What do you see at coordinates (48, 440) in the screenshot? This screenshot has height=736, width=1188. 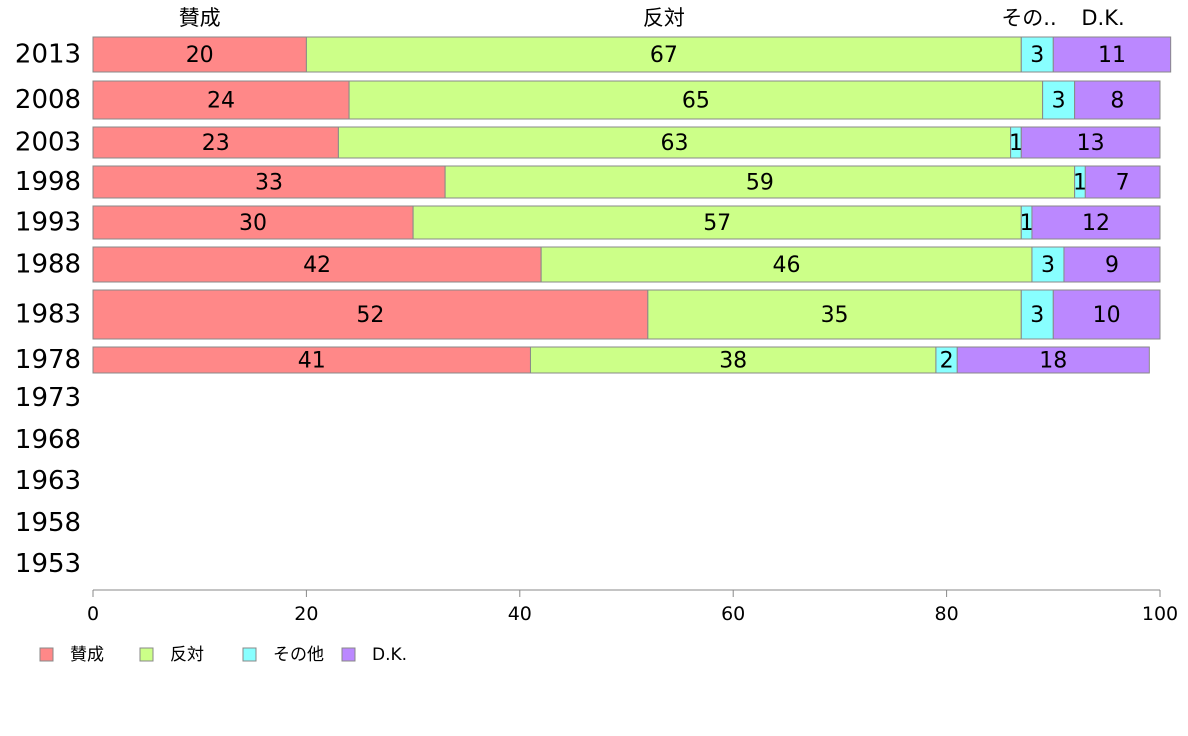 I see `year-label: 1968` at bounding box center [48, 440].